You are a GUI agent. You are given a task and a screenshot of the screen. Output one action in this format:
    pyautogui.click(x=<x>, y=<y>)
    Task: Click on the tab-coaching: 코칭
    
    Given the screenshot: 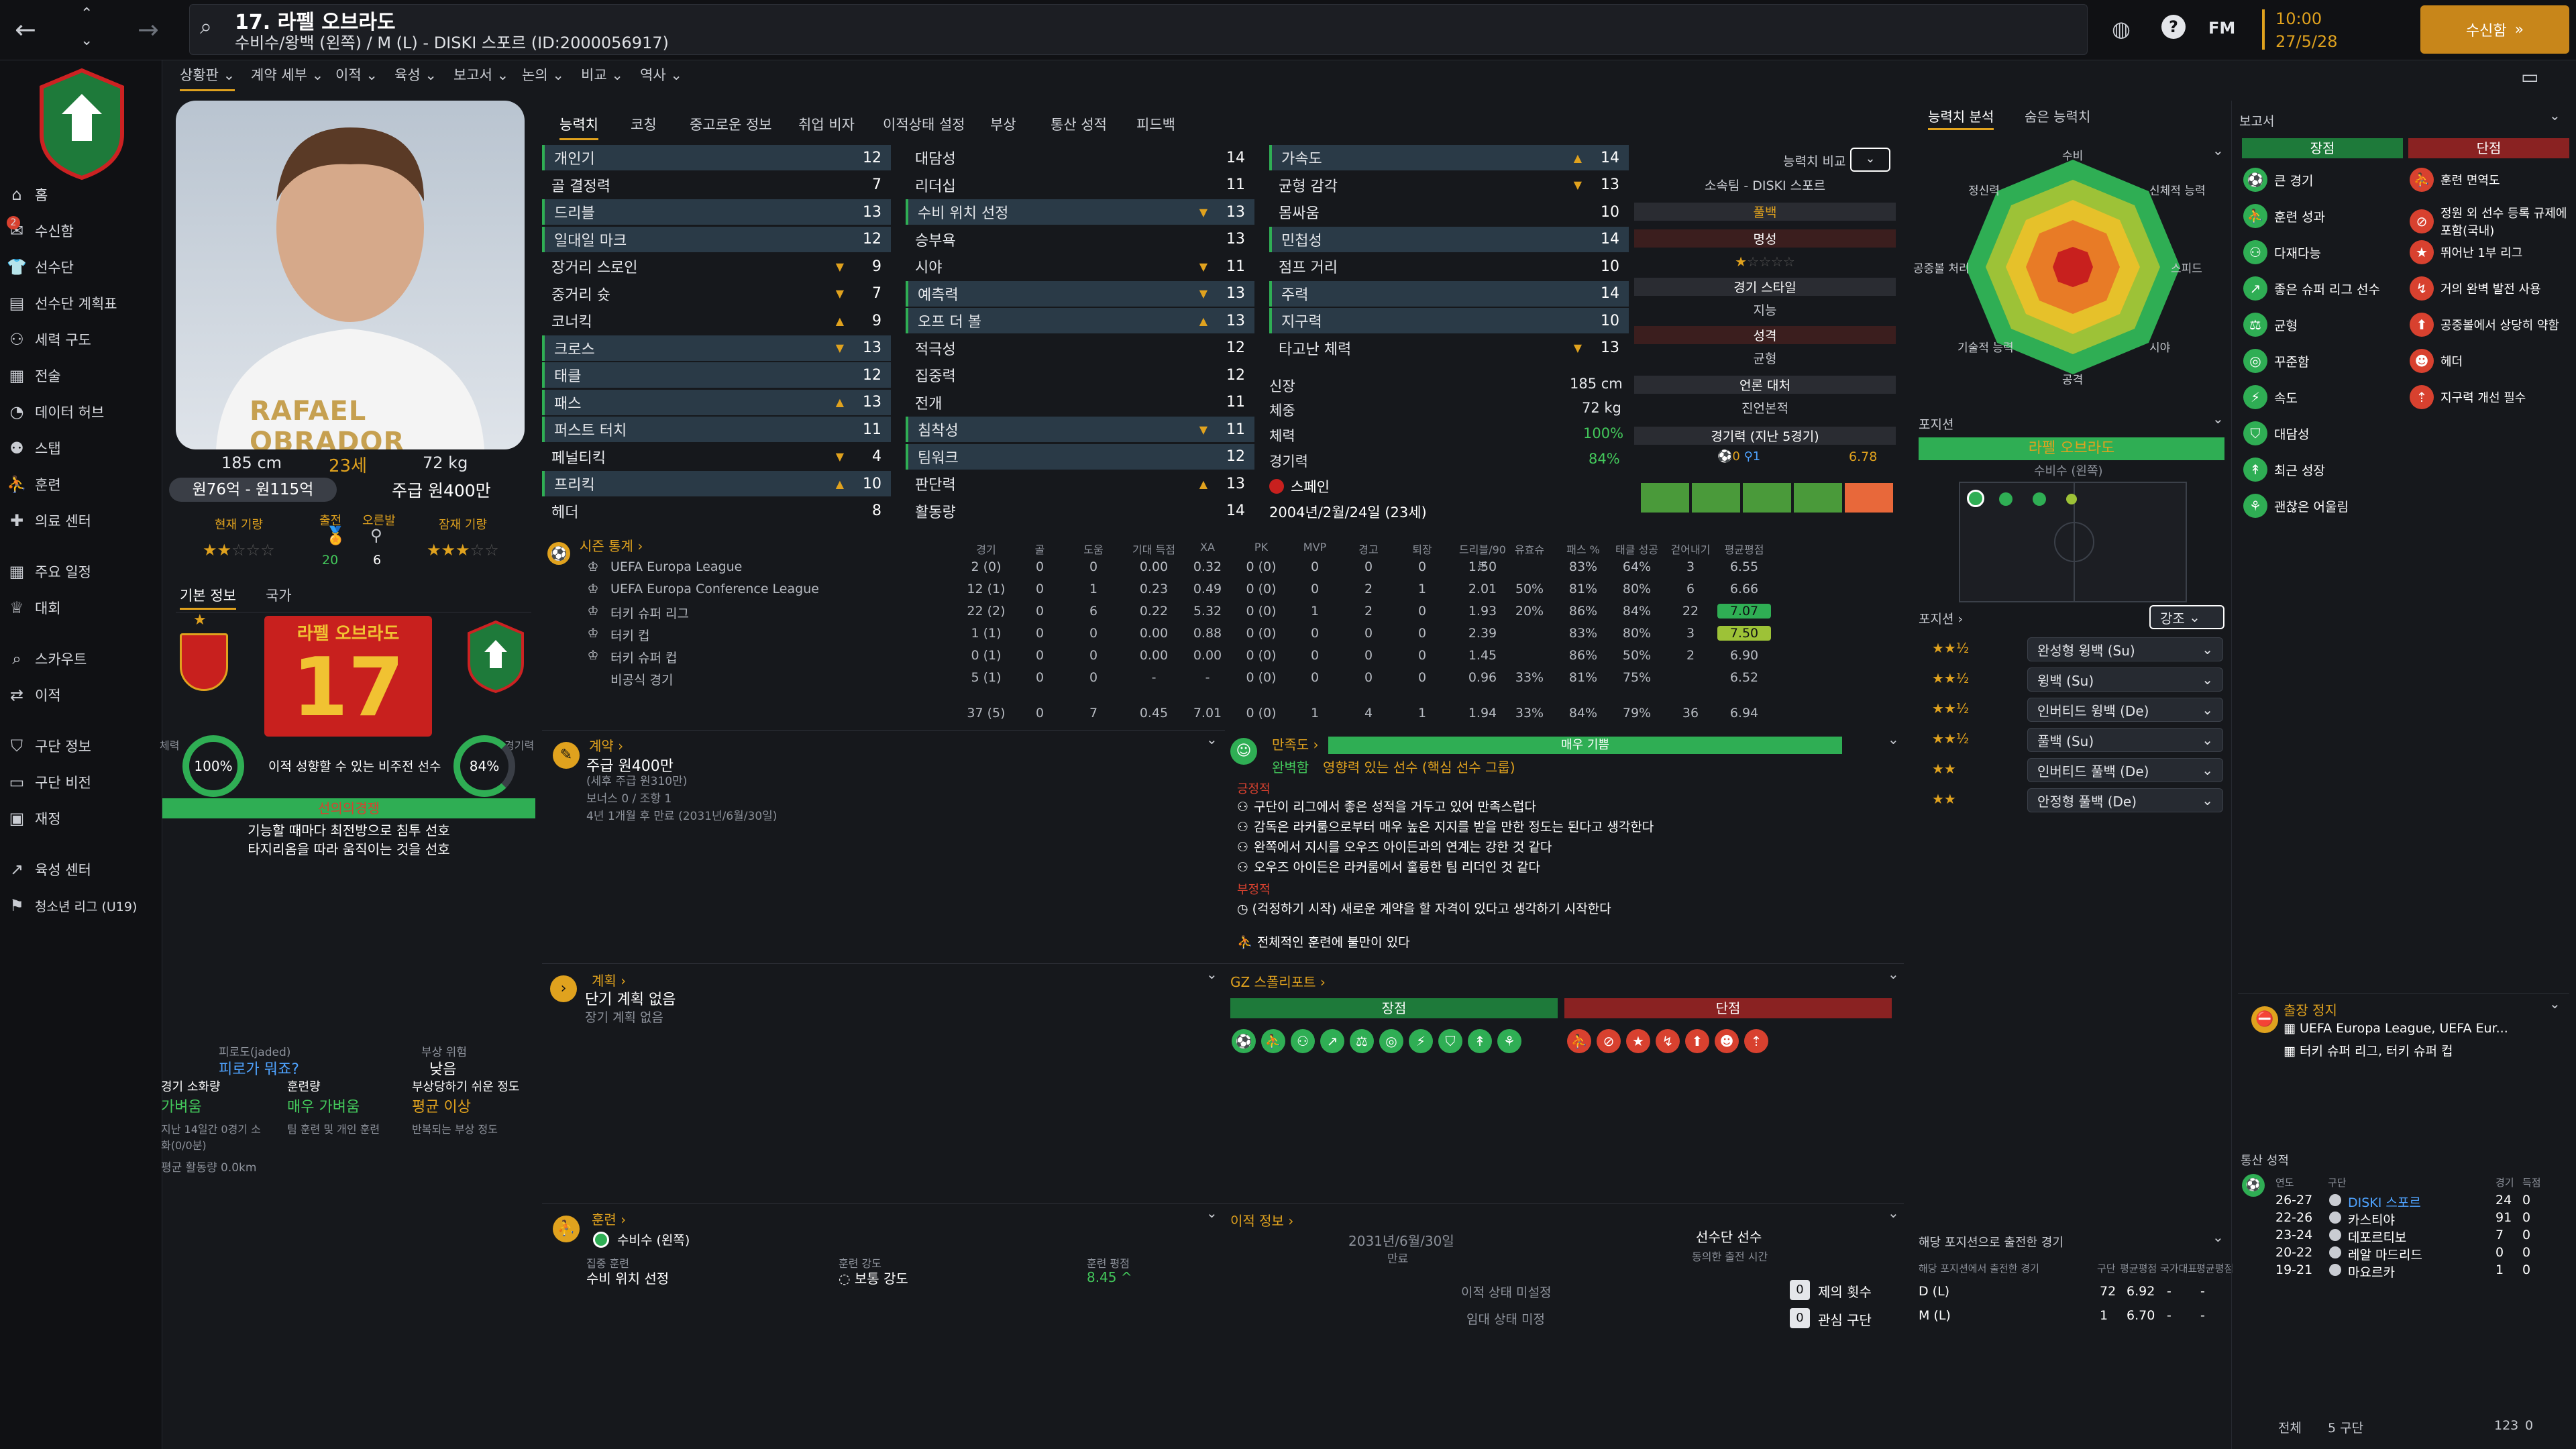 What is the action you would take?
    pyautogui.click(x=644, y=125)
    